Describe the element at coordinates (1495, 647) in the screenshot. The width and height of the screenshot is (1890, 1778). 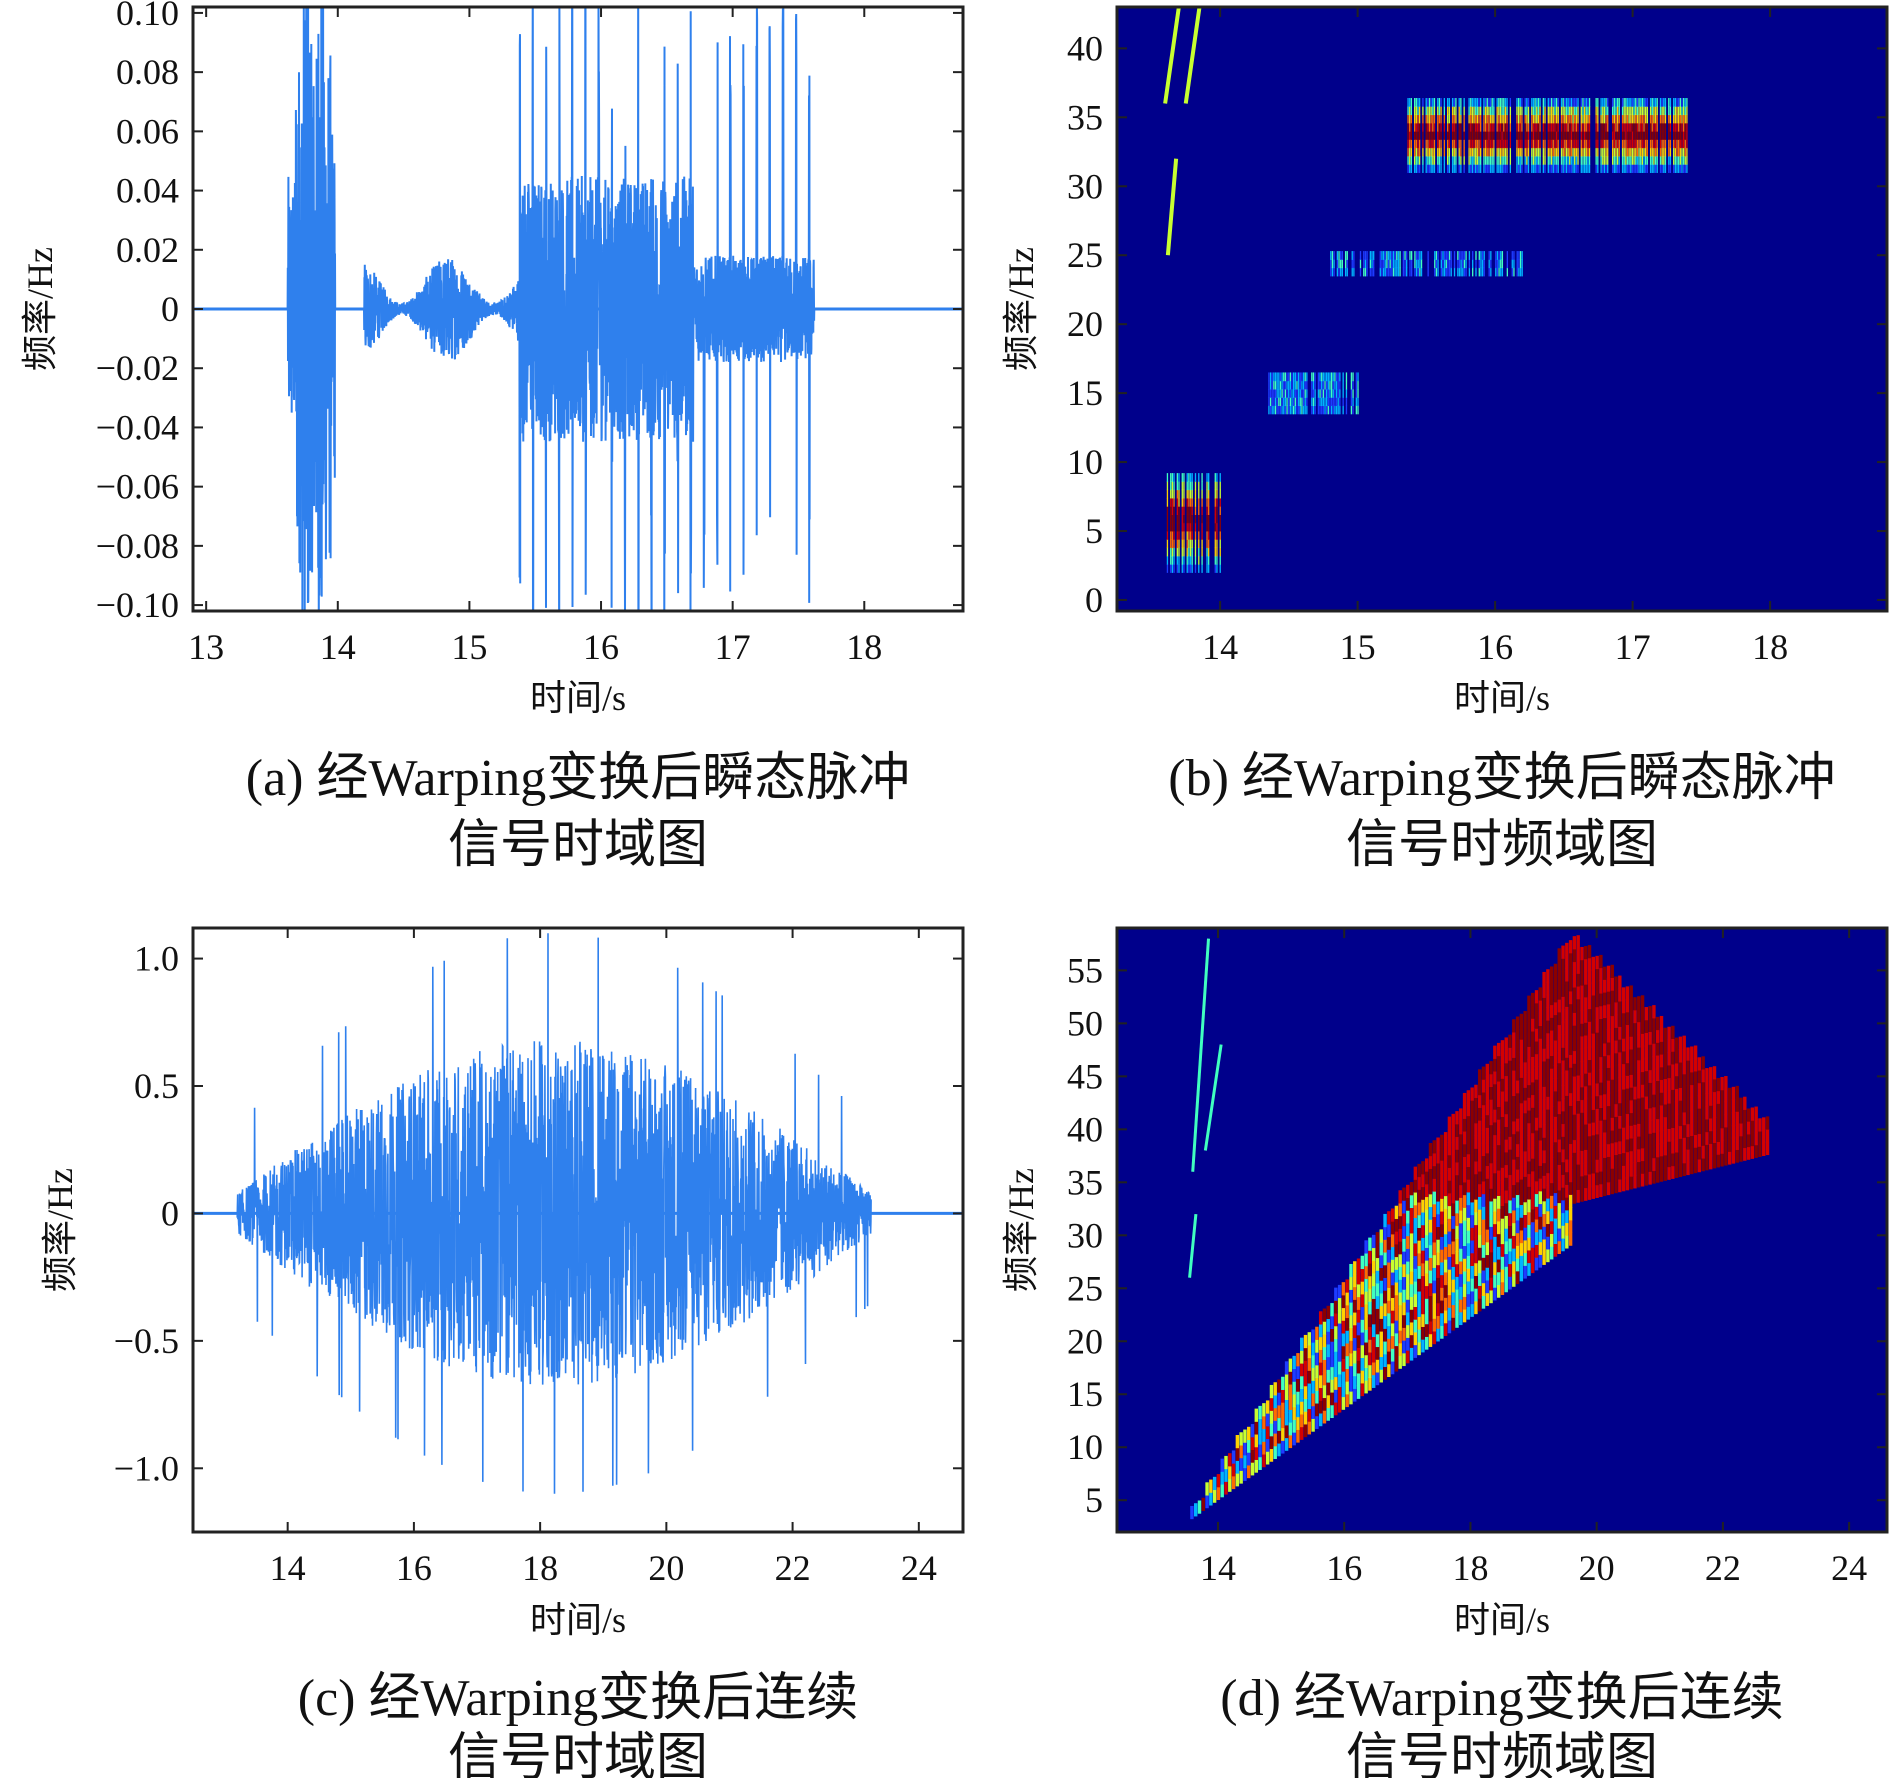
I see `x-tick-label-b: 16` at that location.